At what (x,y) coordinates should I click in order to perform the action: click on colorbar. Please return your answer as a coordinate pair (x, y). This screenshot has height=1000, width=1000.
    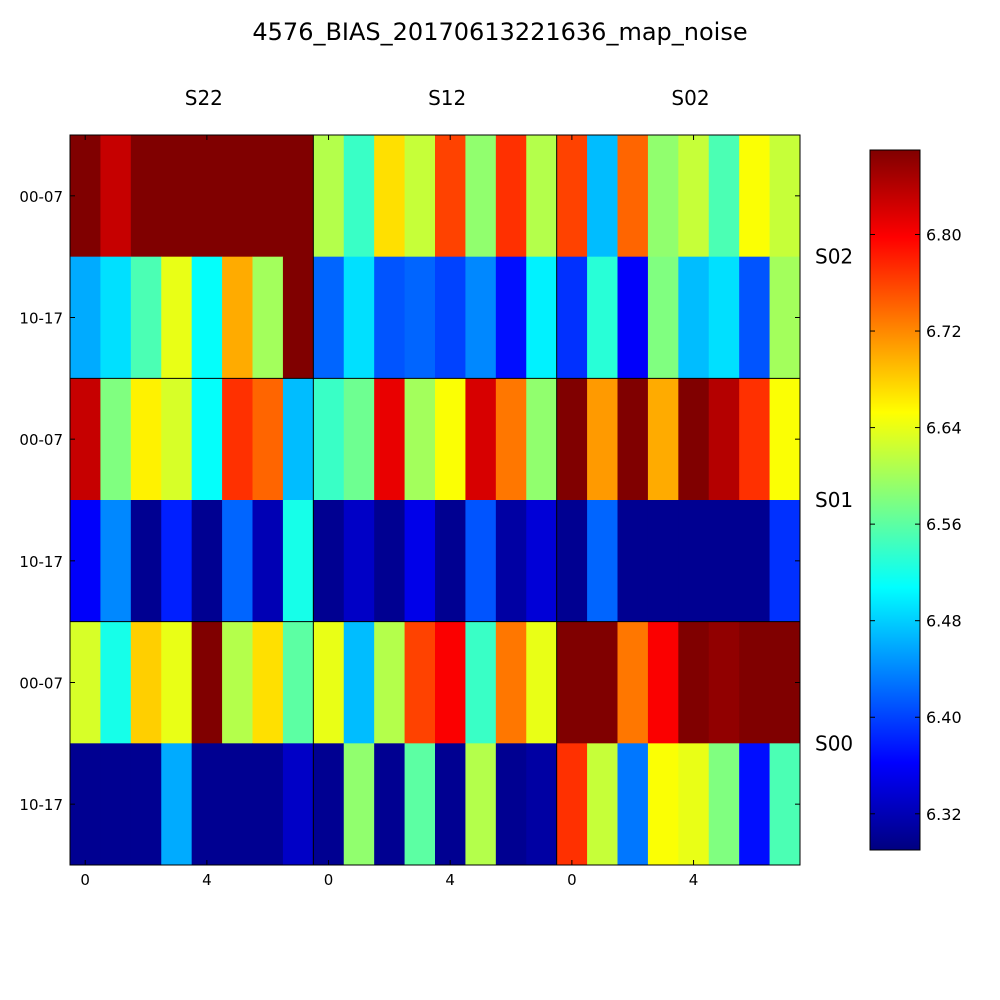
    Looking at the image, I should click on (895, 500).